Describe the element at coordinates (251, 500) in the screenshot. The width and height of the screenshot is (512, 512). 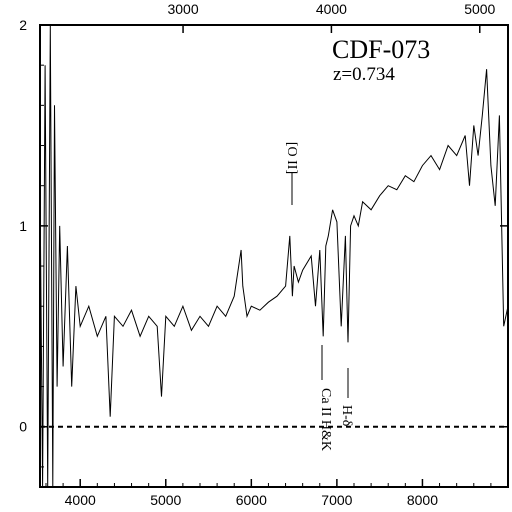
I see `x-tick-label: 6000` at that location.